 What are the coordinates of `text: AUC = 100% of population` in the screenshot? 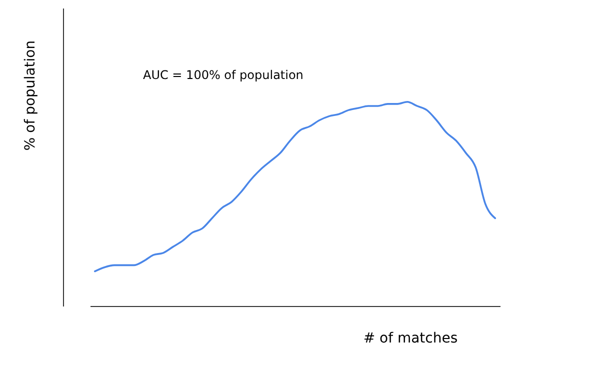 It's located at (223, 75).